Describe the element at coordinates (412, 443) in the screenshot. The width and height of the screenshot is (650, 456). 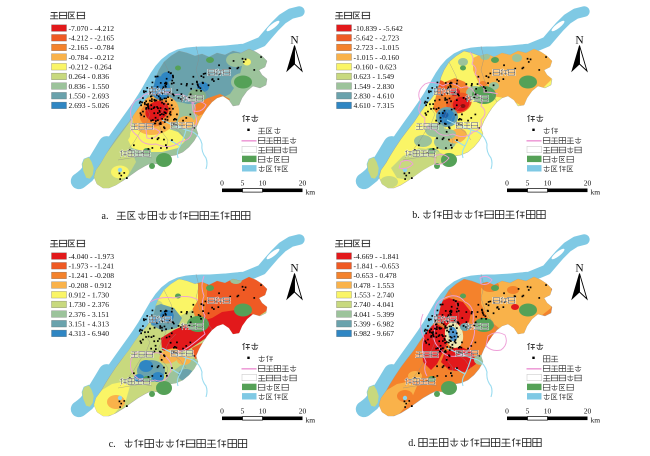
I see `svg-text: d.` at that location.